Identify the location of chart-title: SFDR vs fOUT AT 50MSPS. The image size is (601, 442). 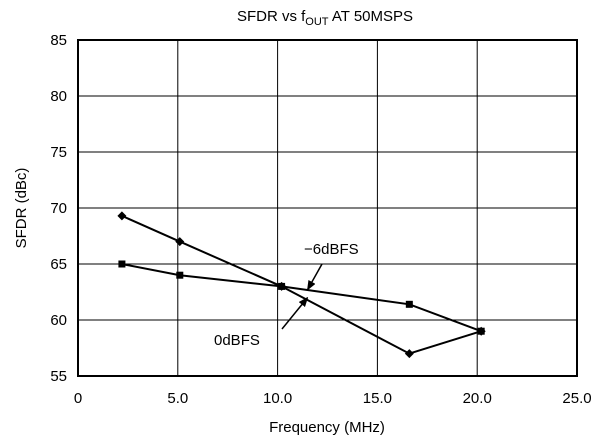
(325, 18).